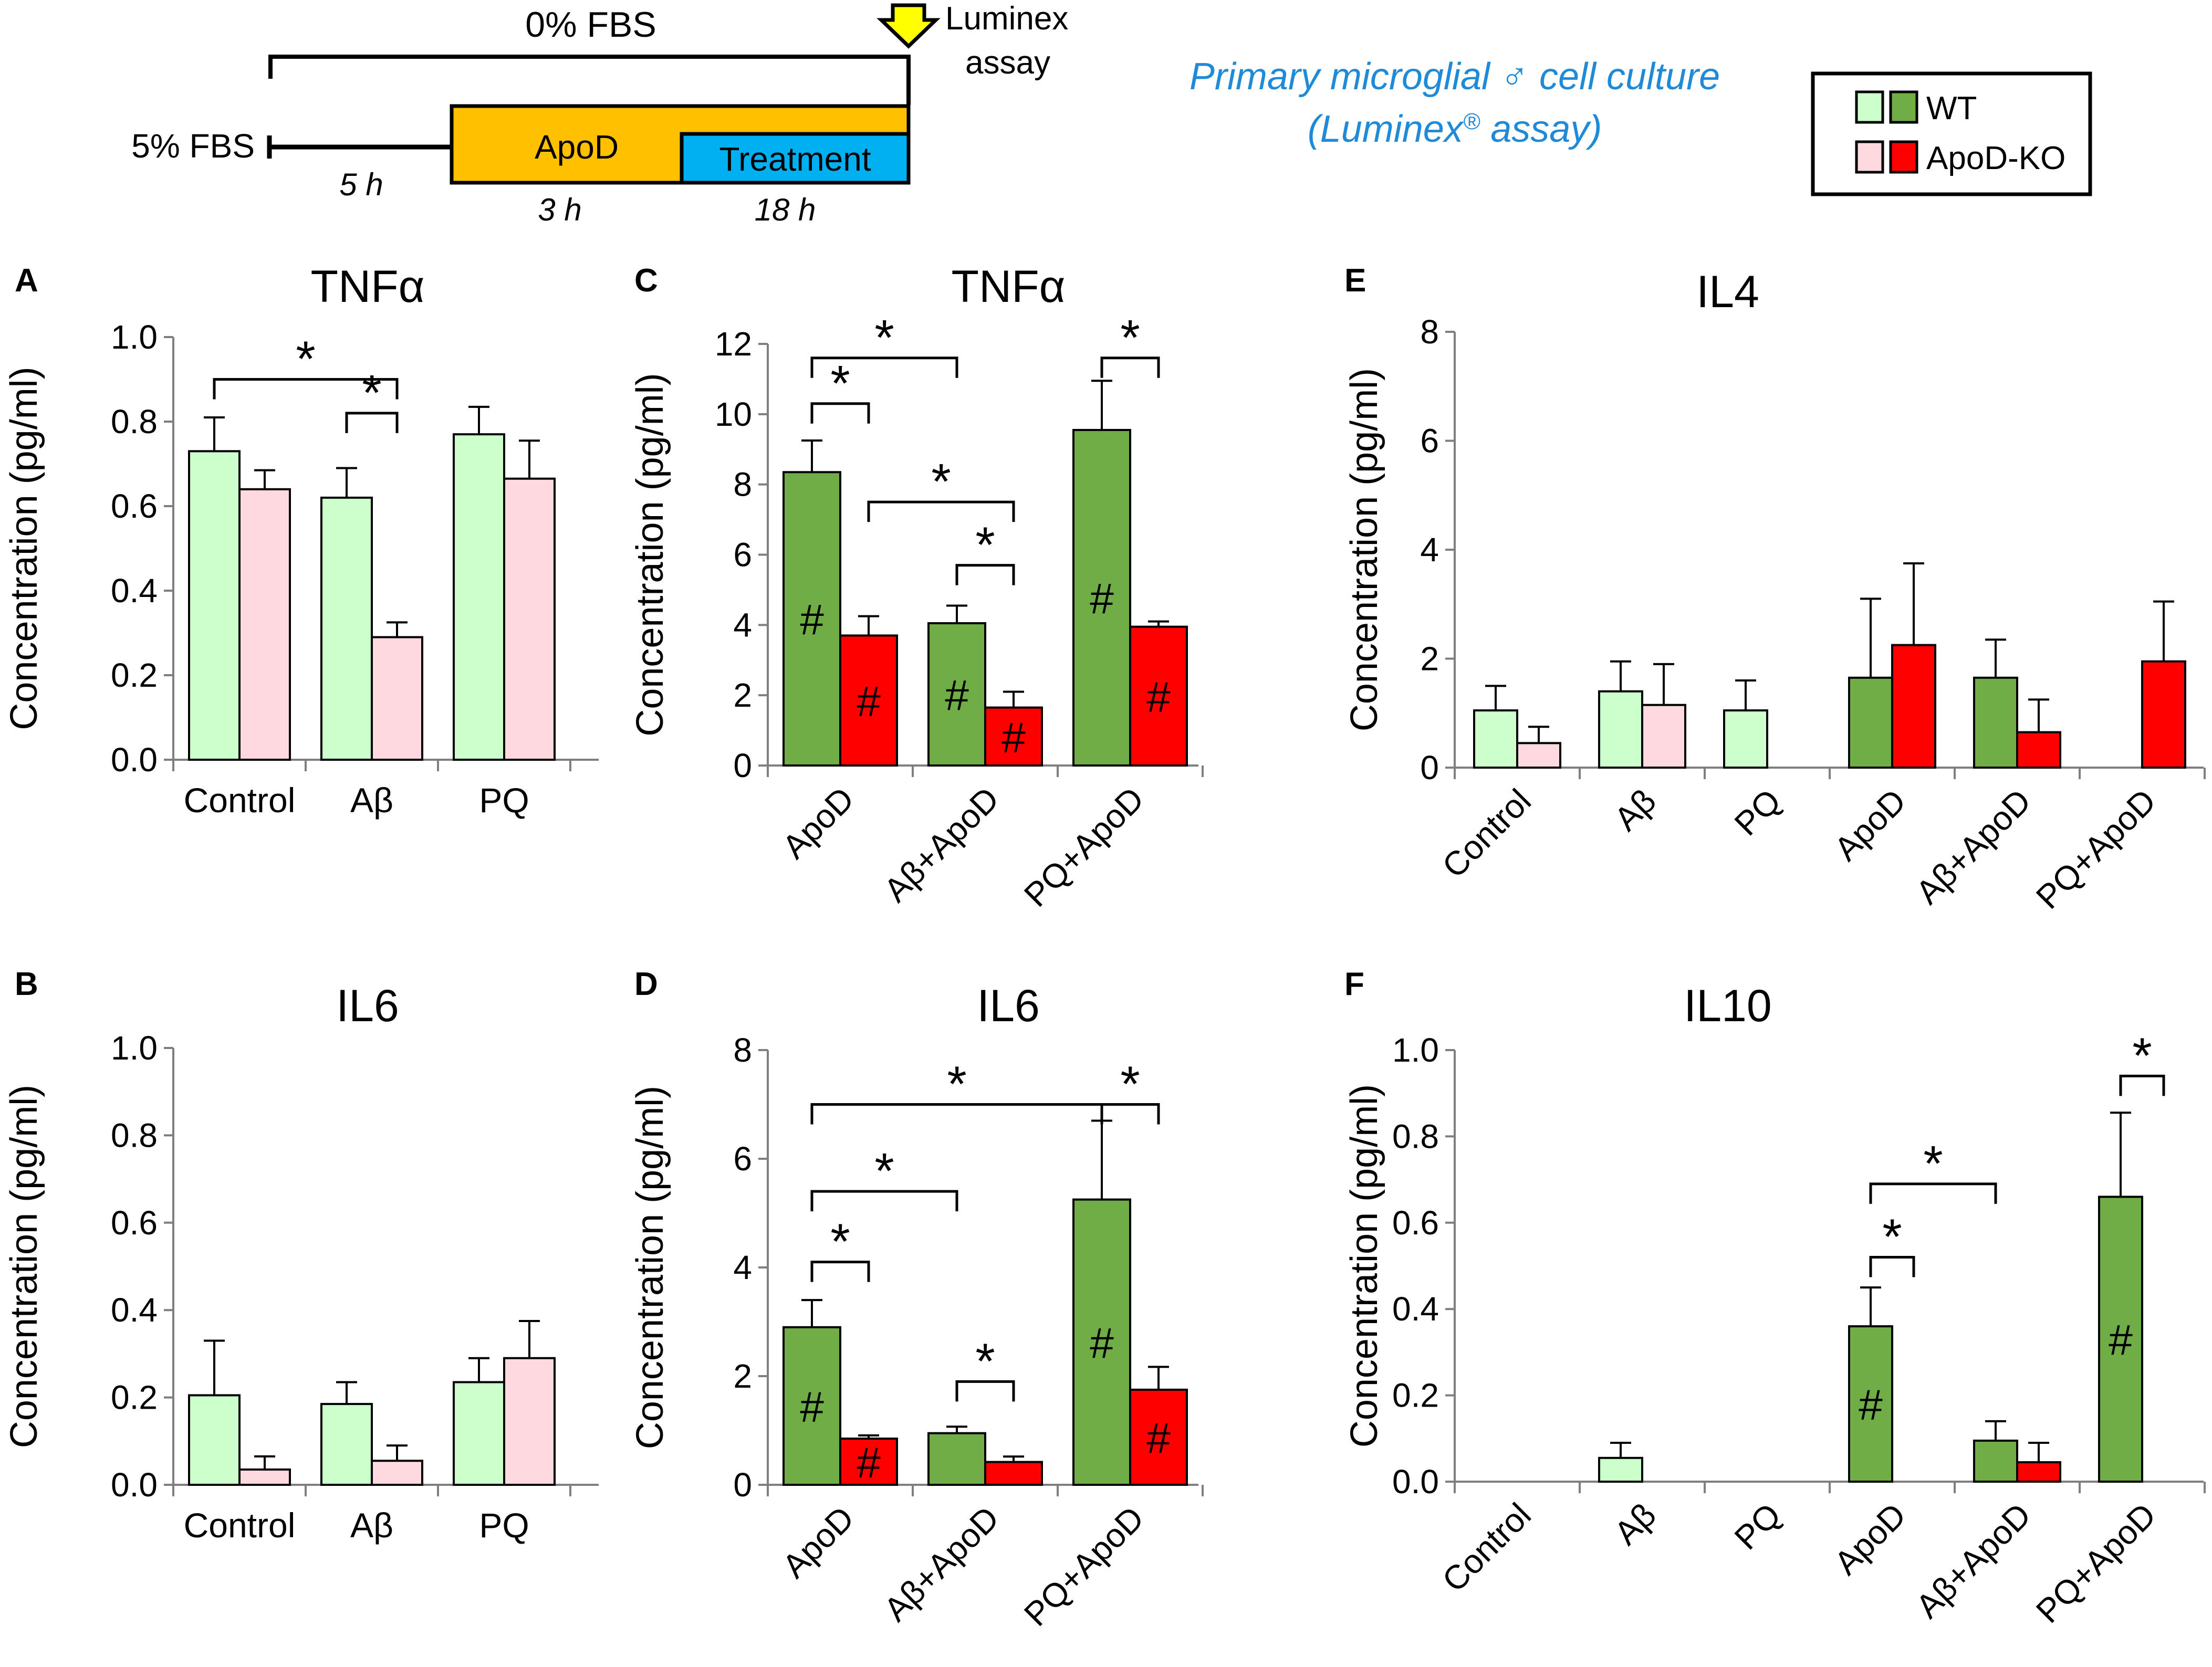 This screenshot has width=2212, height=1667. I want to click on panel-a-title: TNFα, so click(368, 286).